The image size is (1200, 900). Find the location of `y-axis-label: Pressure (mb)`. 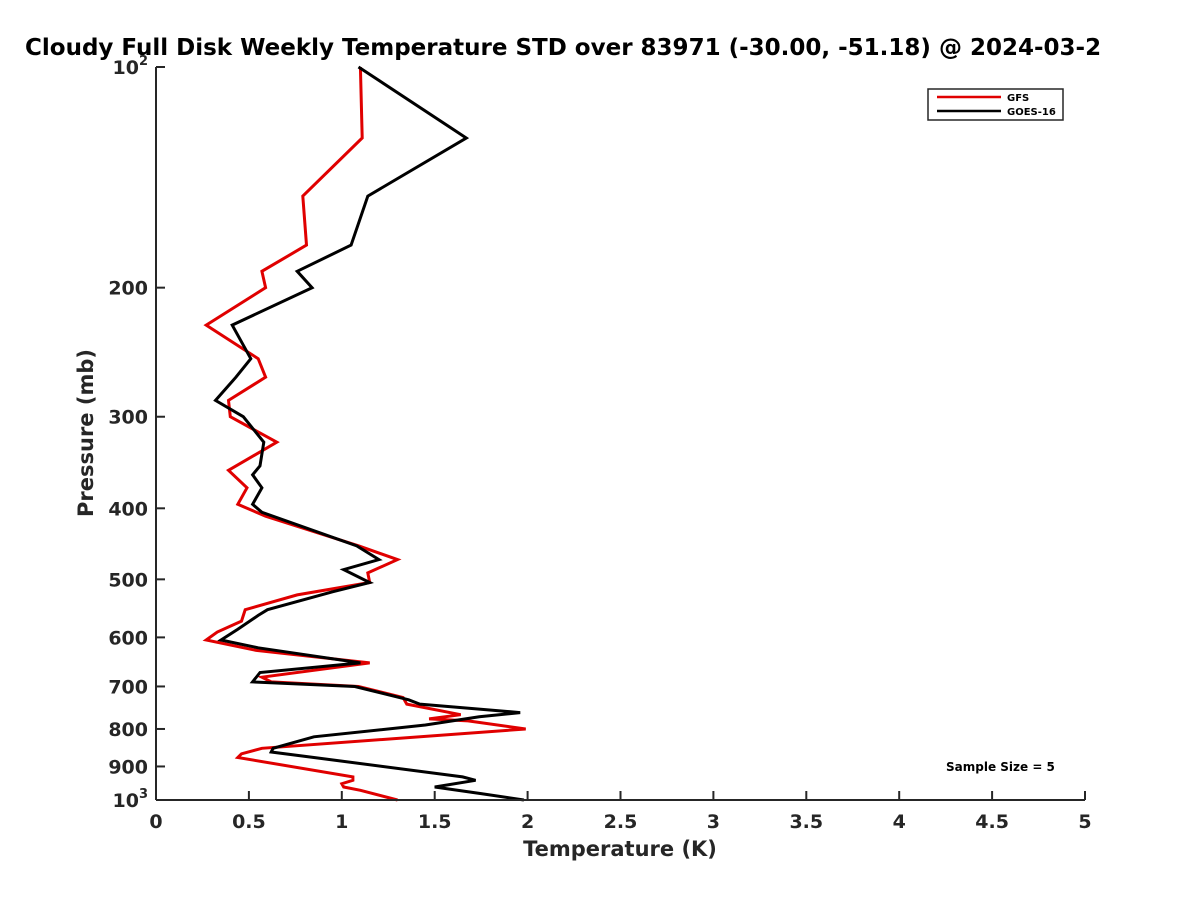

y-axis-label: Pressure (mb) is located at coordinates (86, 433).